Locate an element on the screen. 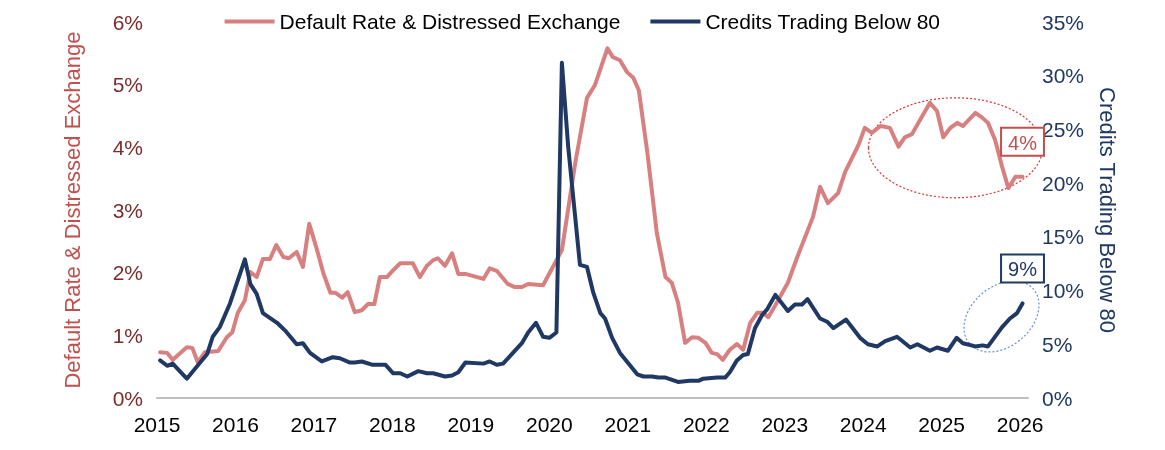 The image size is (1165, 450). y2-tick-label: 20% is located at coordinates (1063, 183).